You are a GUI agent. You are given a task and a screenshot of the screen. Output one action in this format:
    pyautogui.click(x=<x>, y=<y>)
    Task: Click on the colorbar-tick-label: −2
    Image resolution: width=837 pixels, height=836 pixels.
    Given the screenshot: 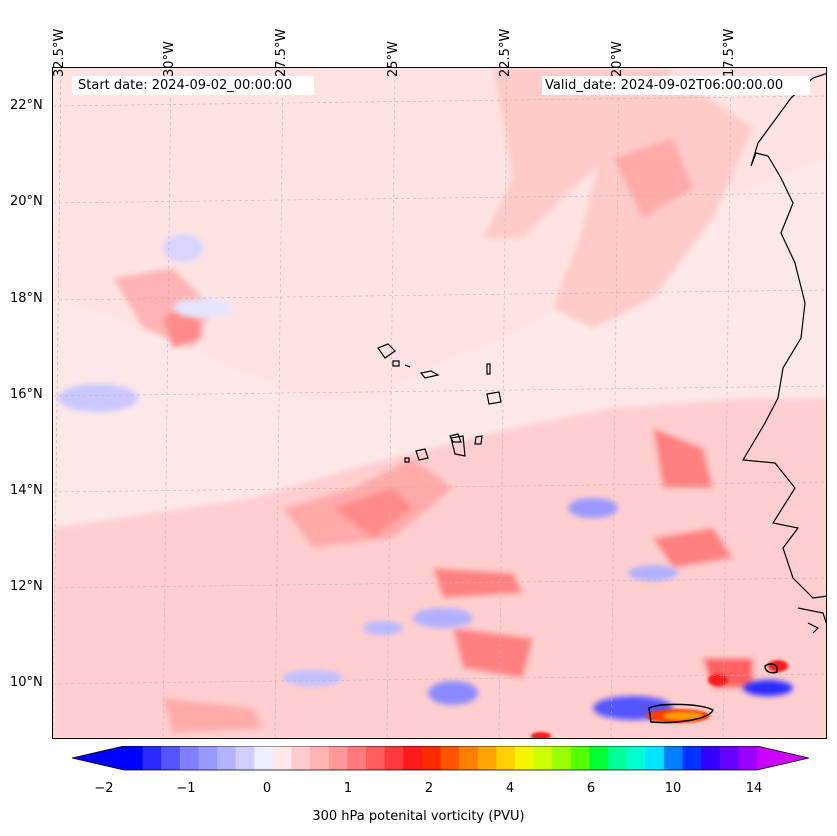 What is the action you would take?
    pyautogui.click(x=104, y=788)
    